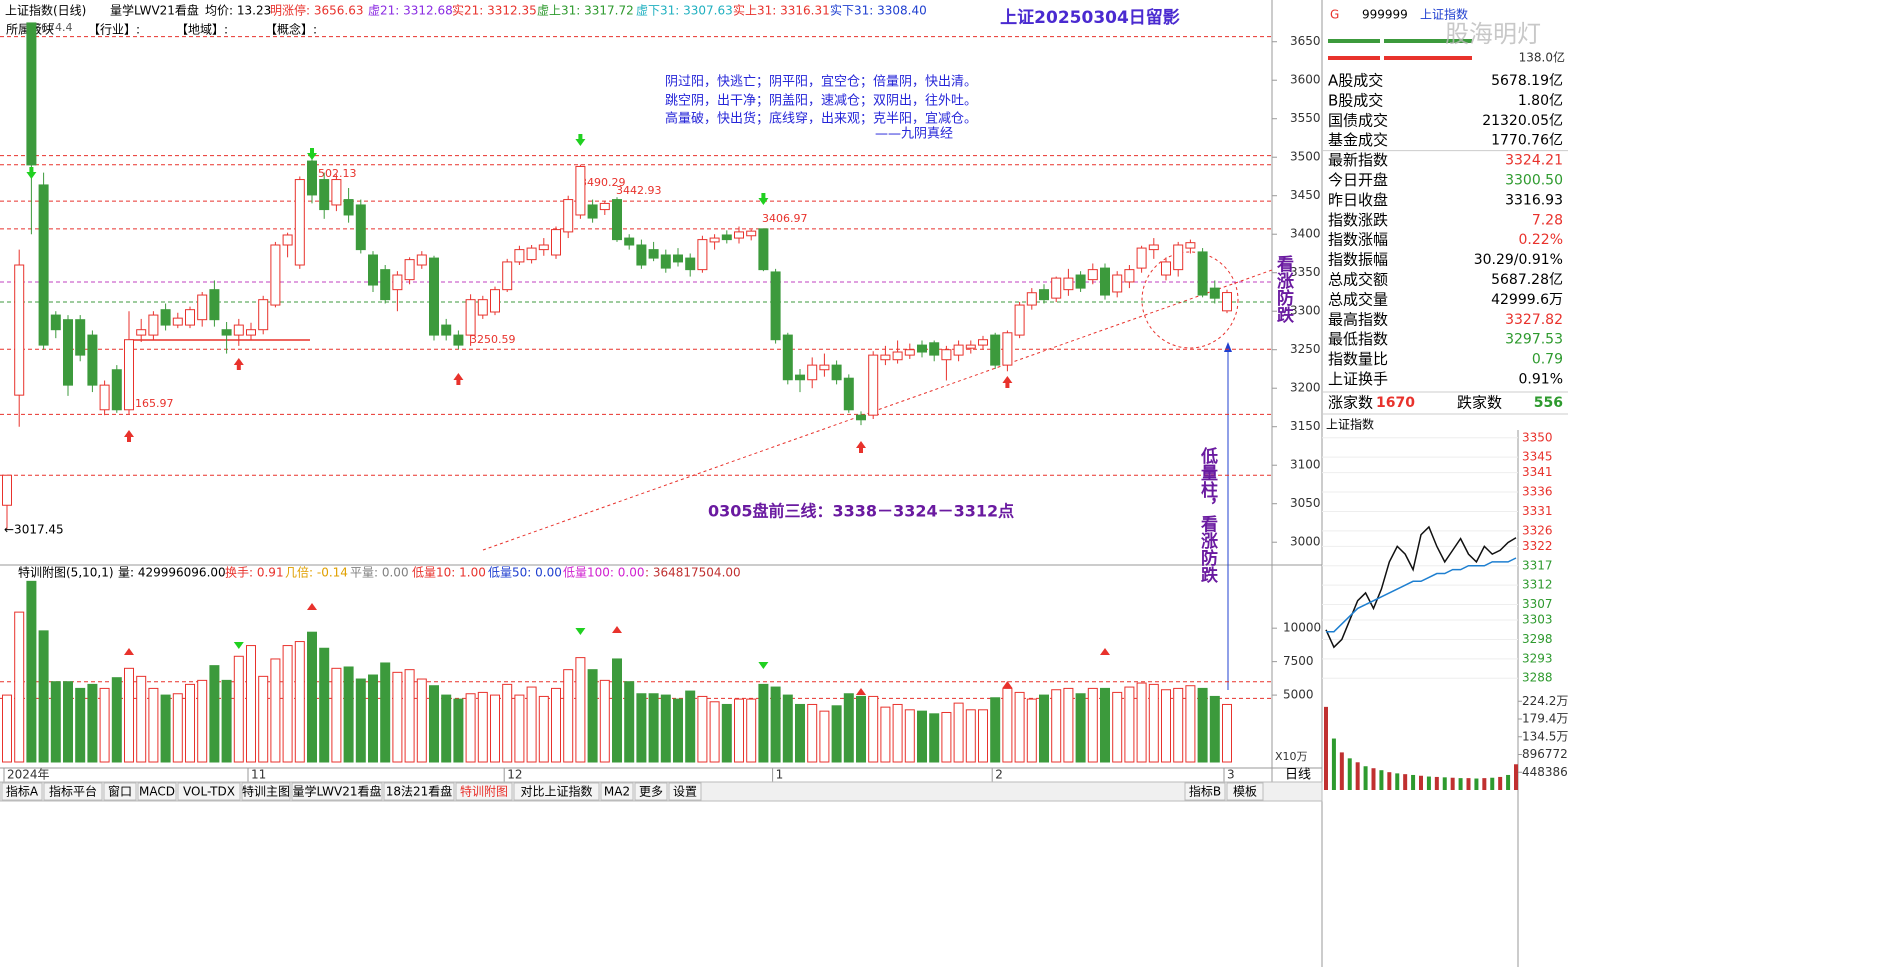  I want to click on row-label: 指数量比, so click(1358, 359).